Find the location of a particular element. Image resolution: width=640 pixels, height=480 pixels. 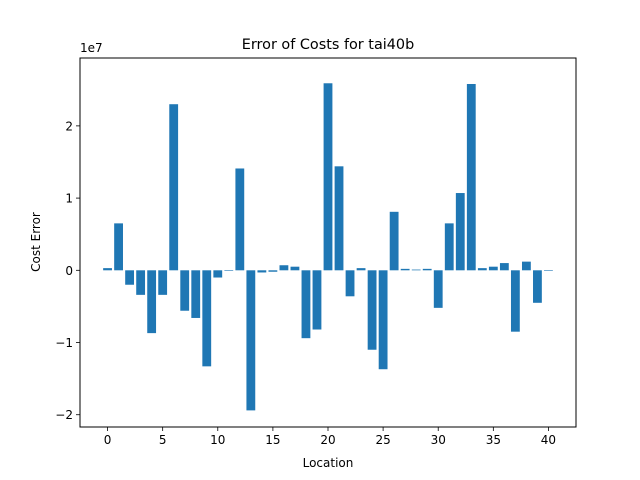

x-axis-ticks: 0 5 10 15 20 25 30 35 40 is located at coordinates (330, 437).